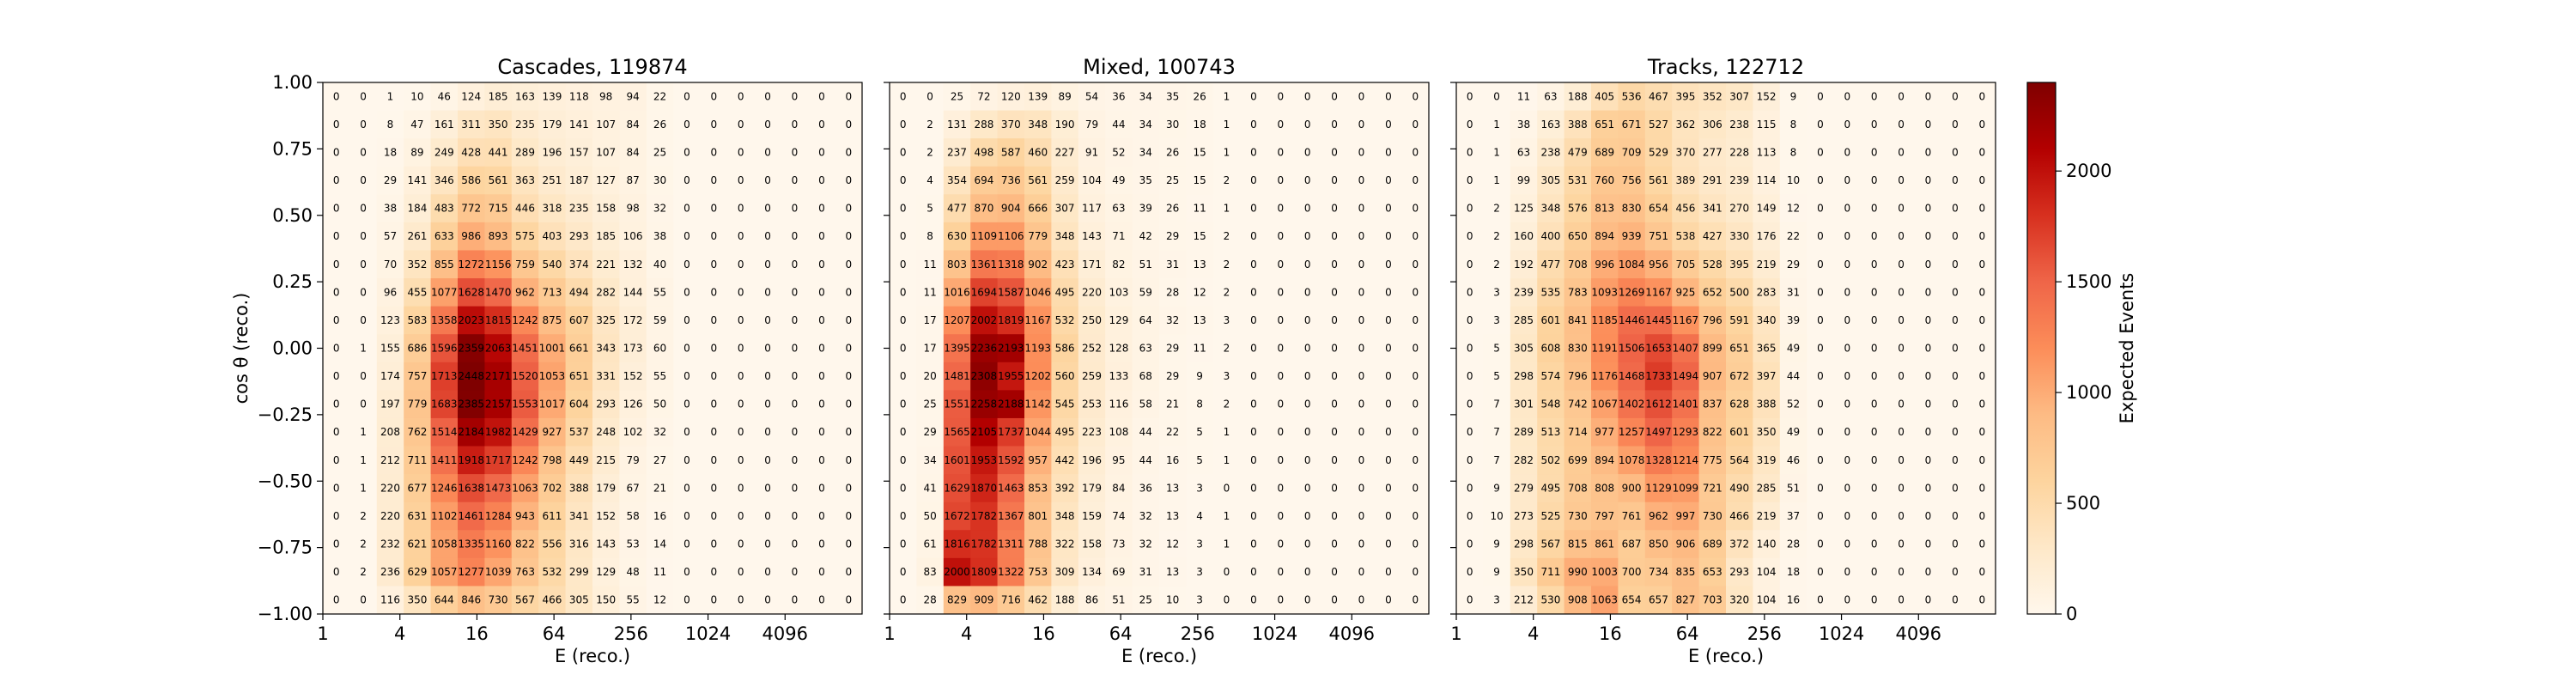 The image size is (2576, 687). Describe the element at coordinates (1712, 544) in the screenshot. I see `cell-value-label: 689` at that location.